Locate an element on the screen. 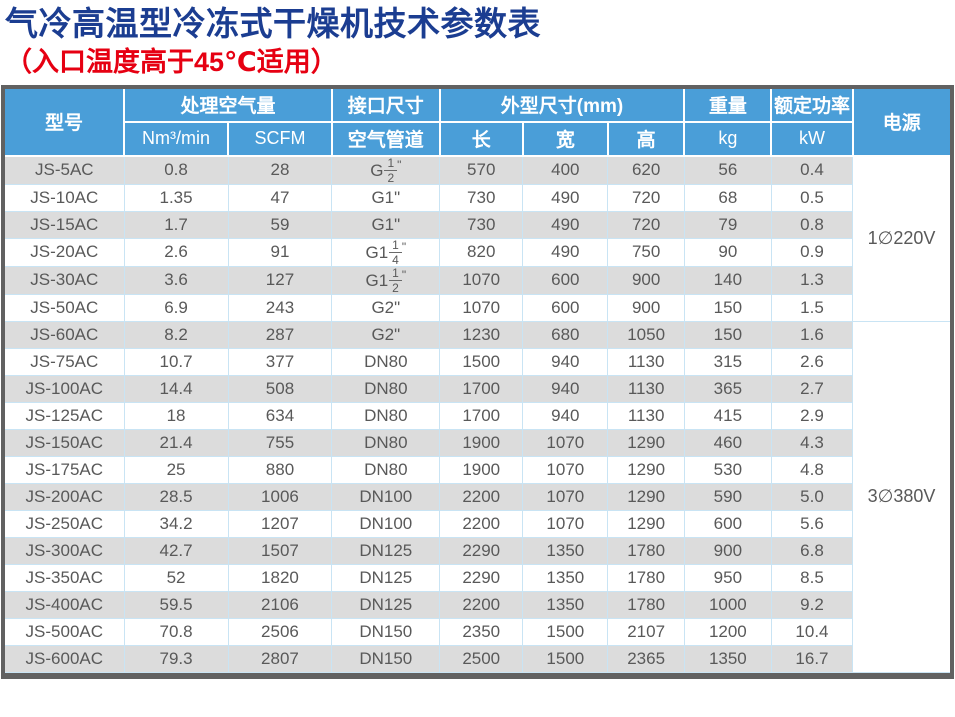 The width and height of the screenshot is (955, 717). model-cell: JS-20AC is located at coordinates (65, 252).